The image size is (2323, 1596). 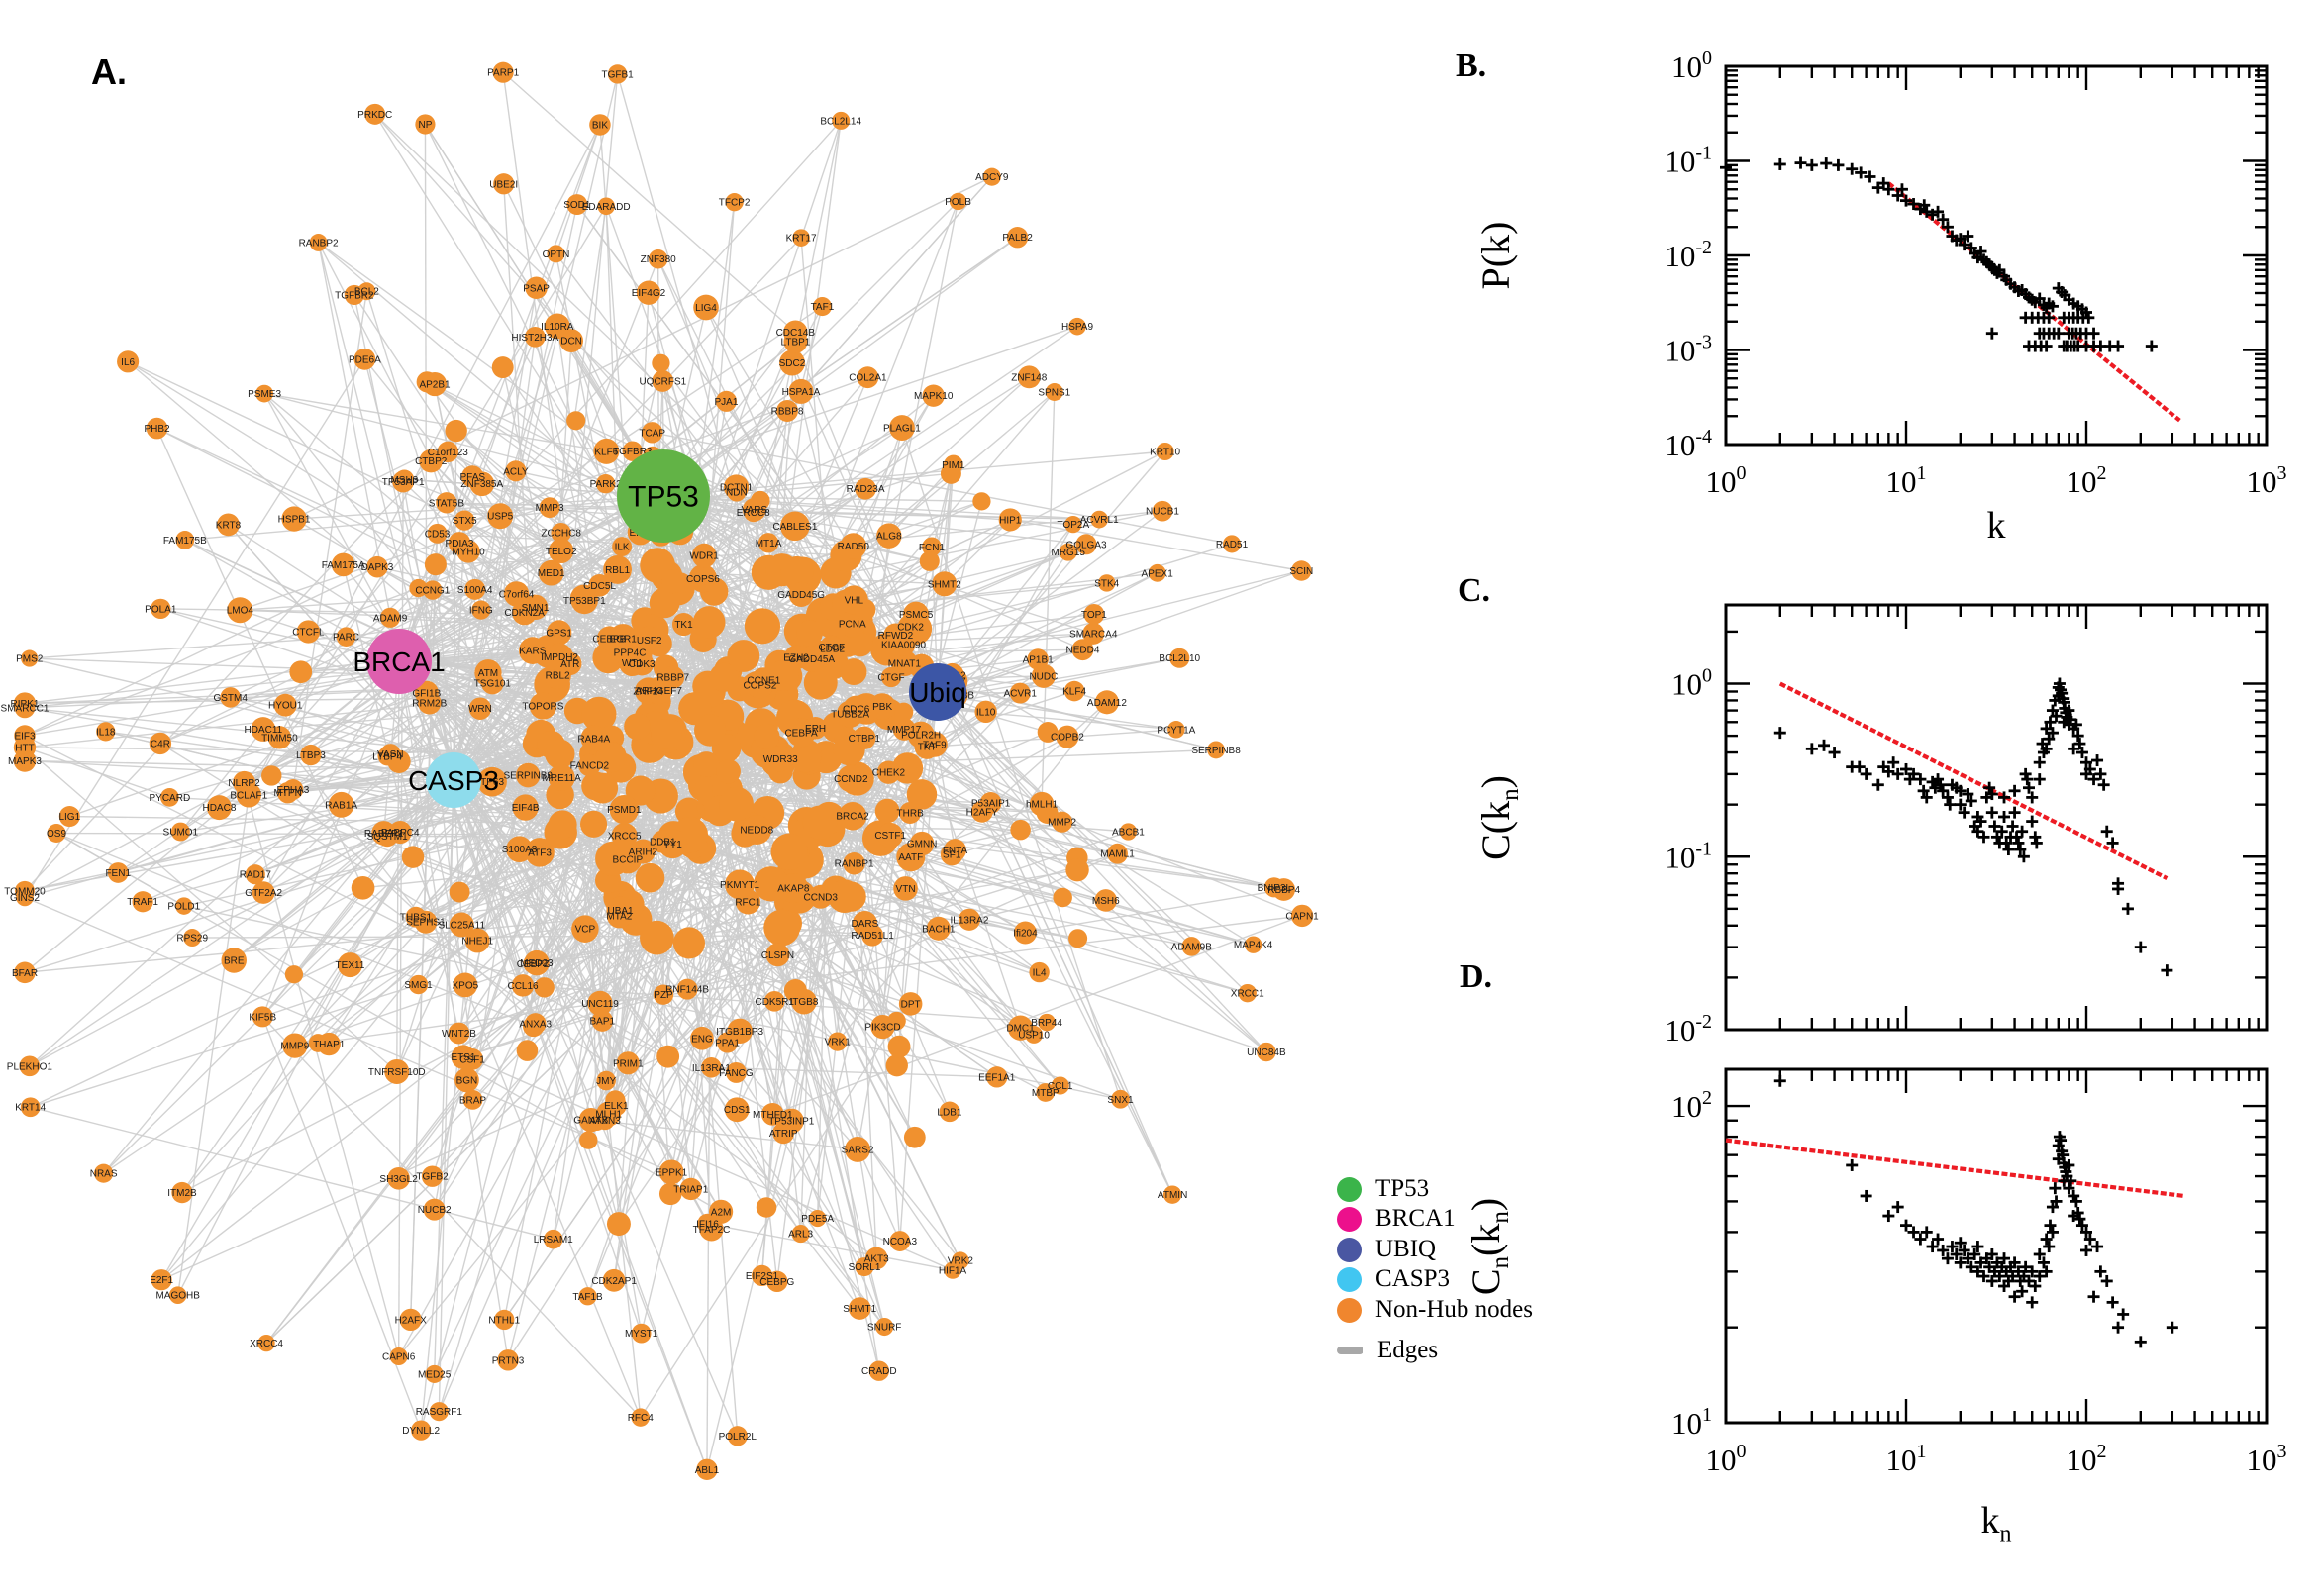 I want to click on node-label: WRN, so click(x=480, y=709).